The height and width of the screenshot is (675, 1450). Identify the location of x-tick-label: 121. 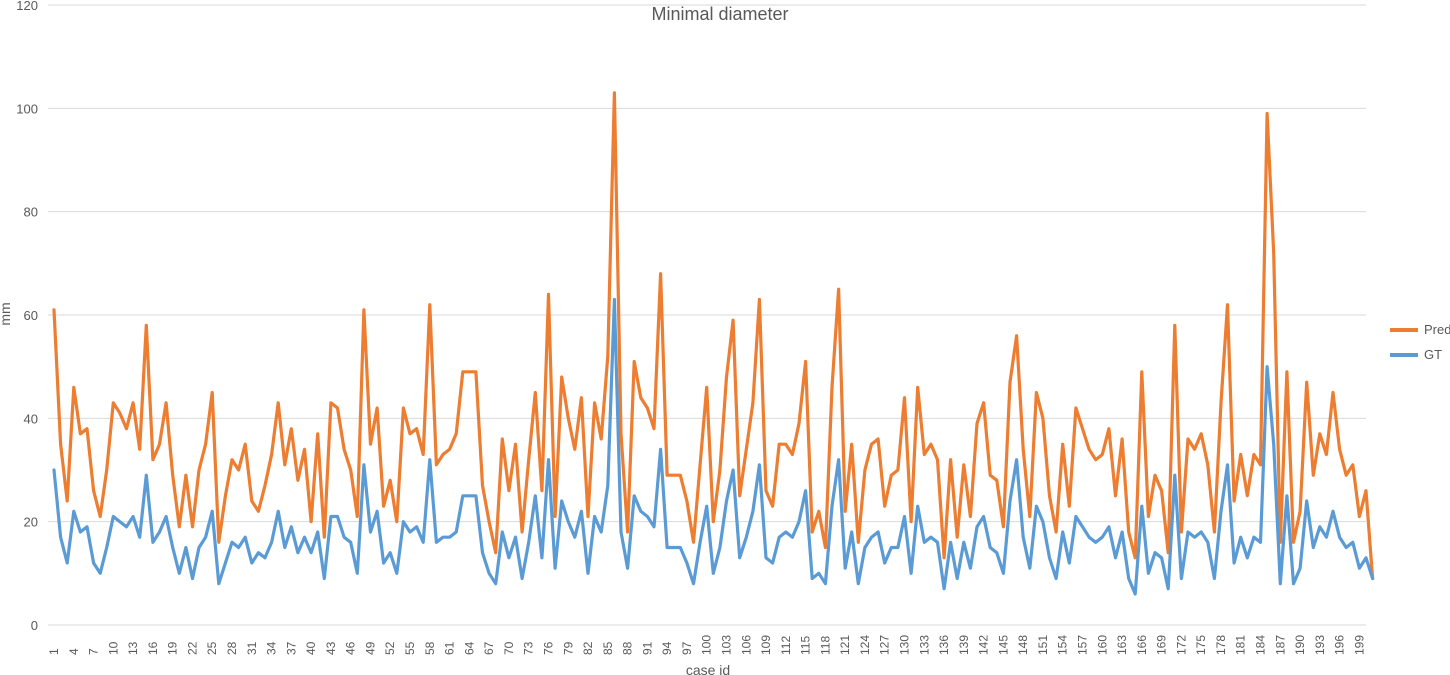
(845, 645).